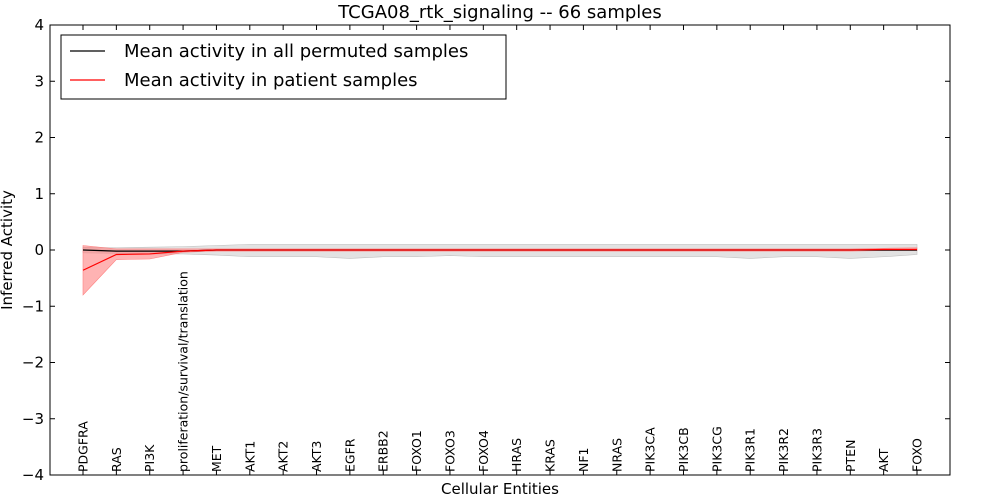 The image size is (1000, 500). I want to click on x-tick-label: FOXO, so click(917, 455).